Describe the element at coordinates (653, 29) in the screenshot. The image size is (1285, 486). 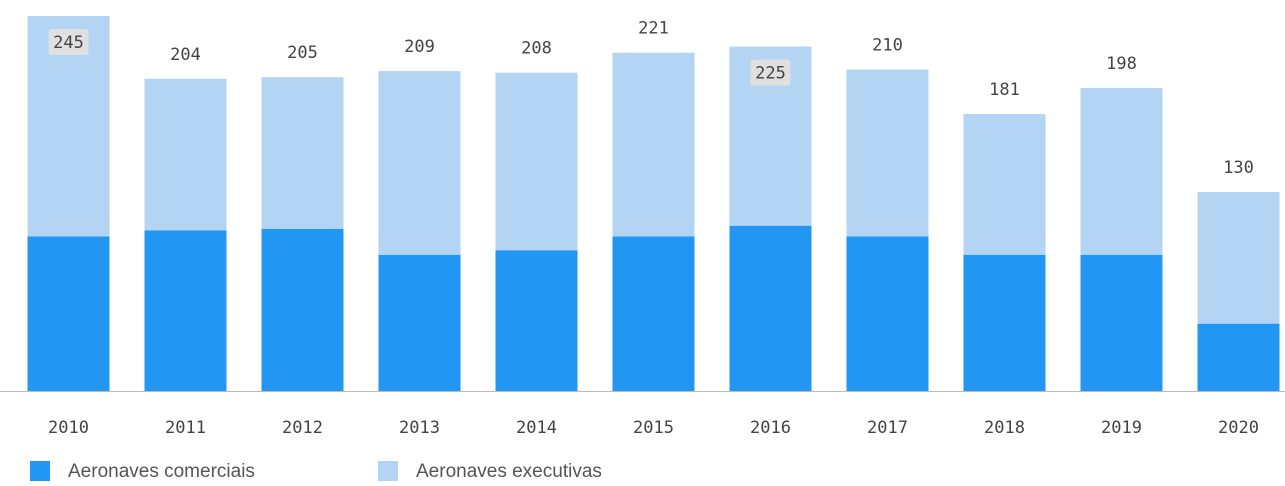
I see `total-label: 221` at that location.